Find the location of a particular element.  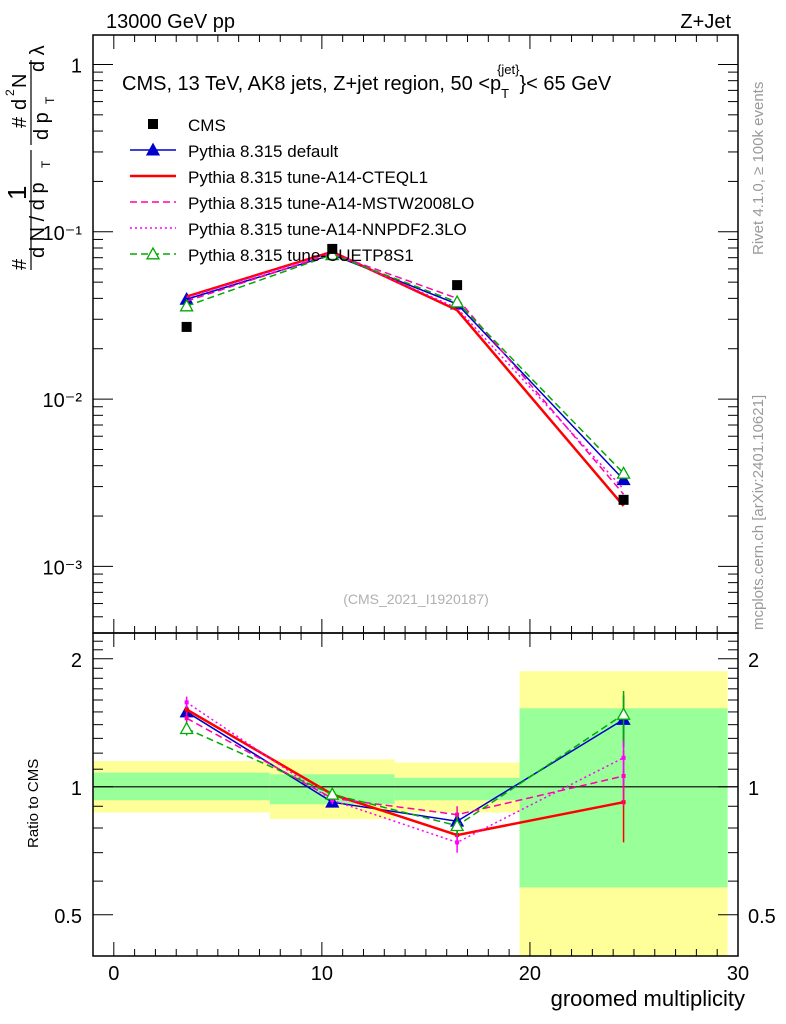

svg-text: 1 is located at coordinates (17, 193).